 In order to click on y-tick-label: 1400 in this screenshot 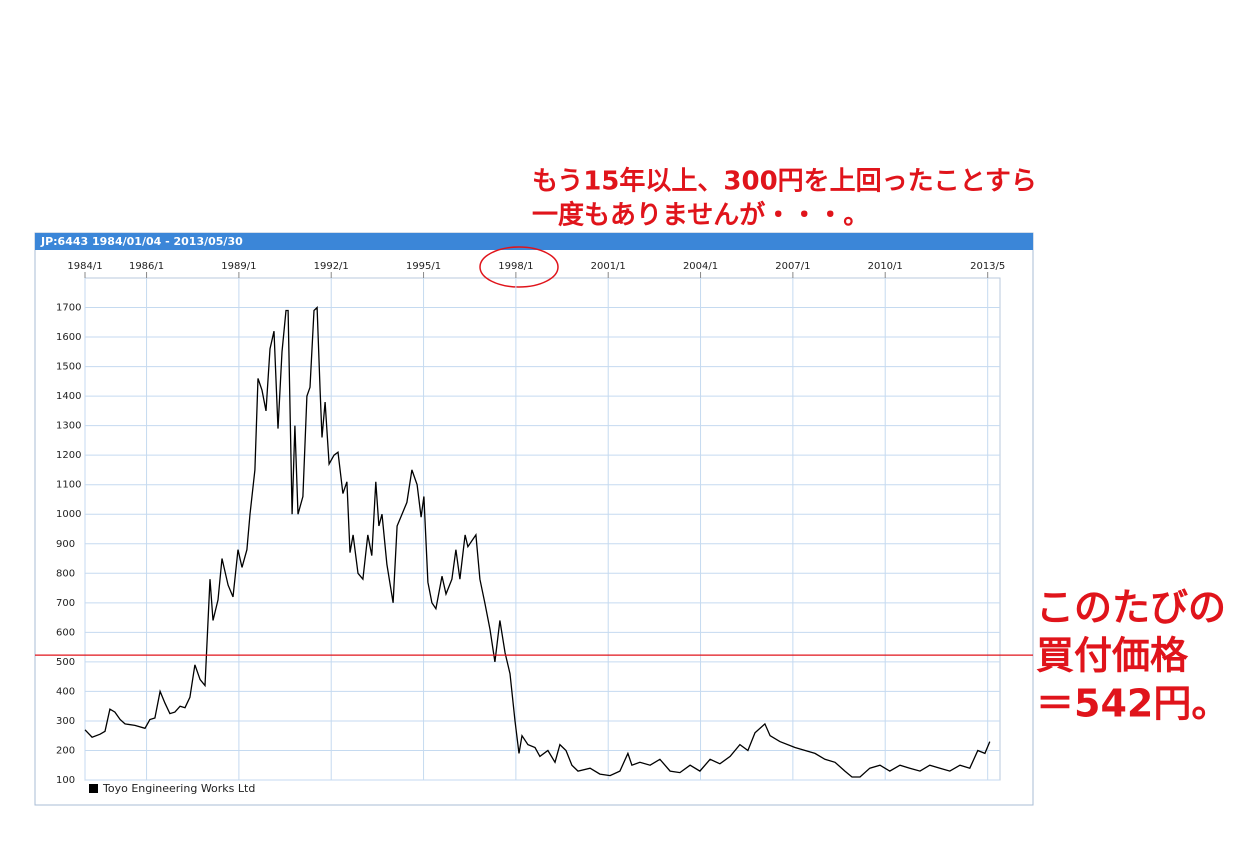, I will do `click(68, 396)`.